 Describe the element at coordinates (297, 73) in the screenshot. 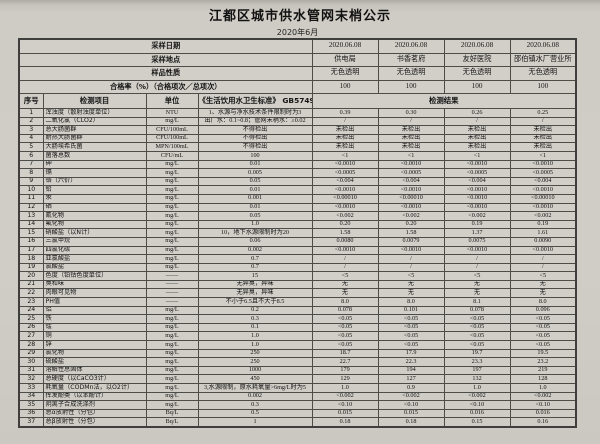

I see `info-row: 样品性质 无色透明 无色透明 无色透明 无色透明` at that location.